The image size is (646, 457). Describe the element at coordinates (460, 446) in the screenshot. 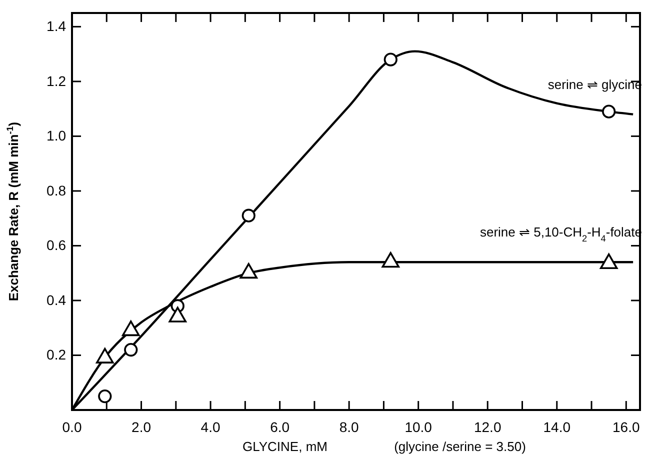

I see `text: (glycine /serine = 3.50)` at that location.